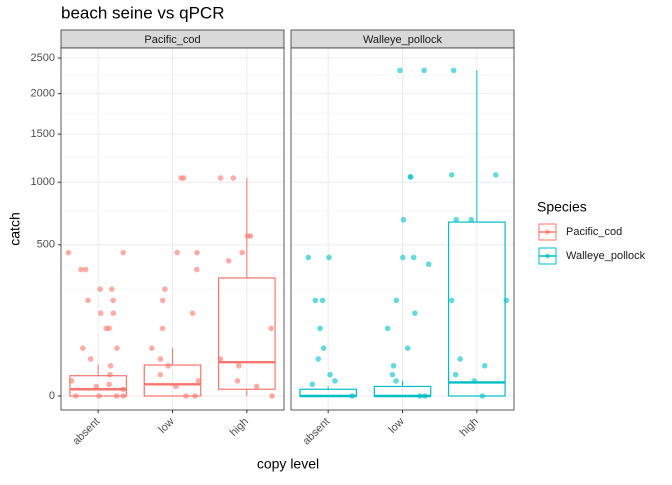  Describe the element at coordinates (43, 134) in the screenshot. I see `y-tick-label: 1500` at that location.